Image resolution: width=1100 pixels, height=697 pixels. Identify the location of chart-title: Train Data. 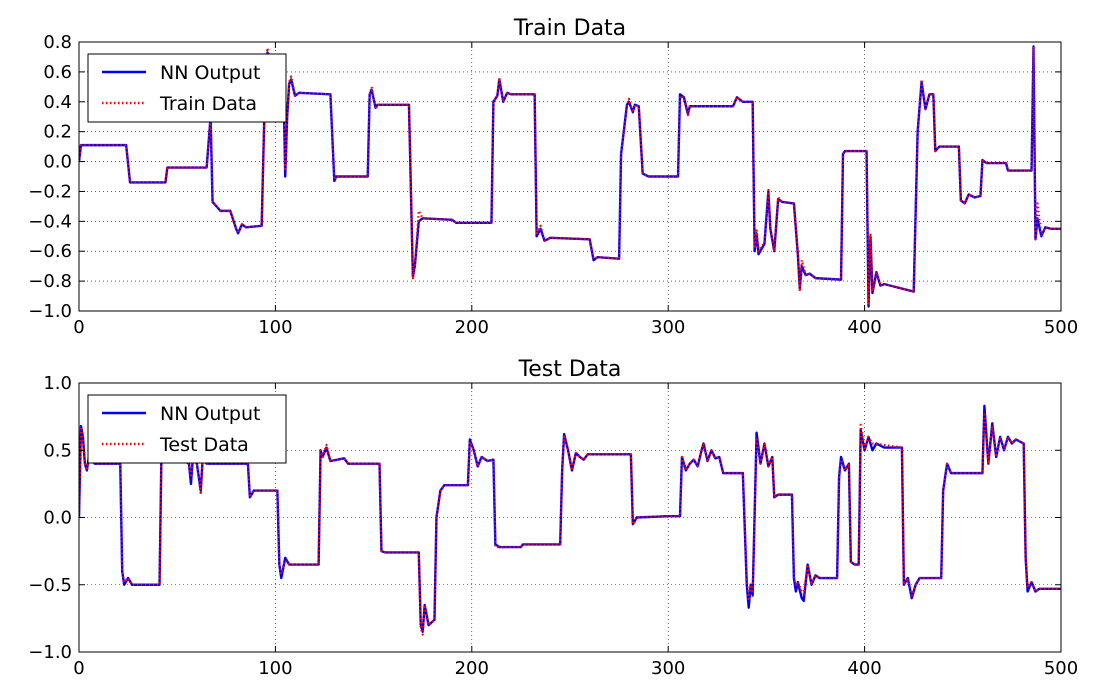
(569, 28).